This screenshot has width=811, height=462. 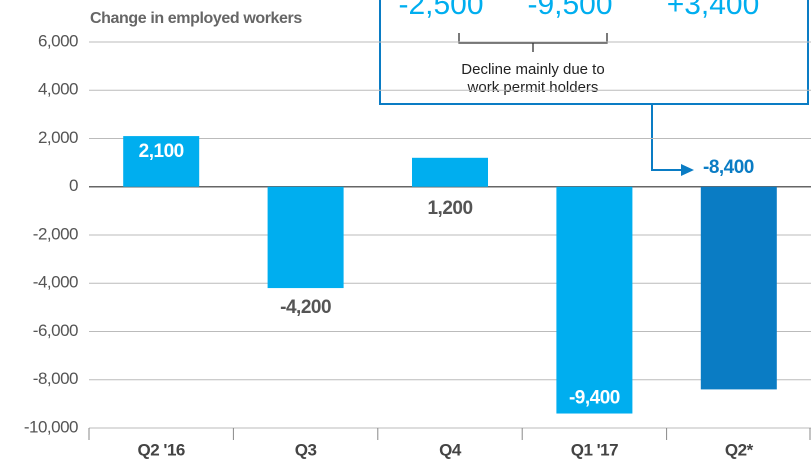 What do you see at coordinates (533, 42) in the screenshot?
I see `bracket` at bounding box center [533, 42].